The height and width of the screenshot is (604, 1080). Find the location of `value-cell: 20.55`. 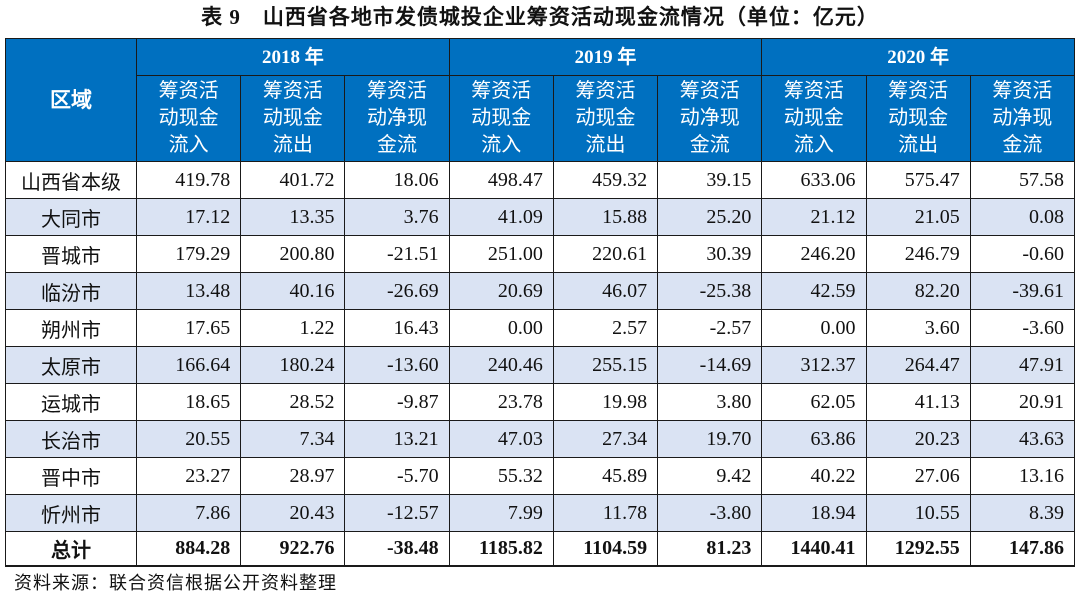

value-cell: 20.55 is located at coordinates (188, 439).